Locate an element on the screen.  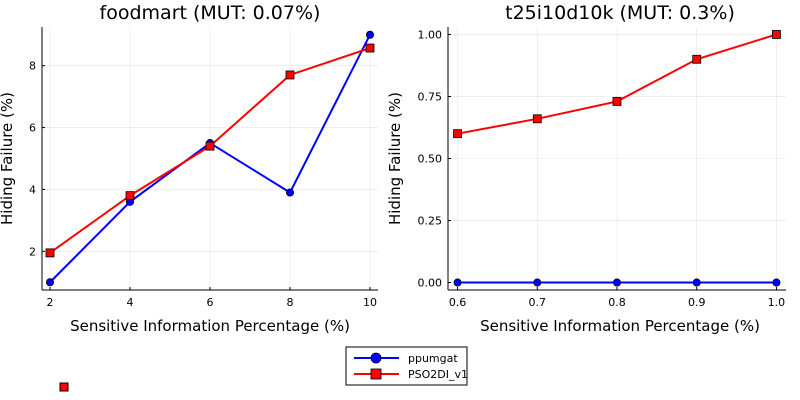
legend: ppumgat PSO2DI_v1 is located at coordinates (406, 366).